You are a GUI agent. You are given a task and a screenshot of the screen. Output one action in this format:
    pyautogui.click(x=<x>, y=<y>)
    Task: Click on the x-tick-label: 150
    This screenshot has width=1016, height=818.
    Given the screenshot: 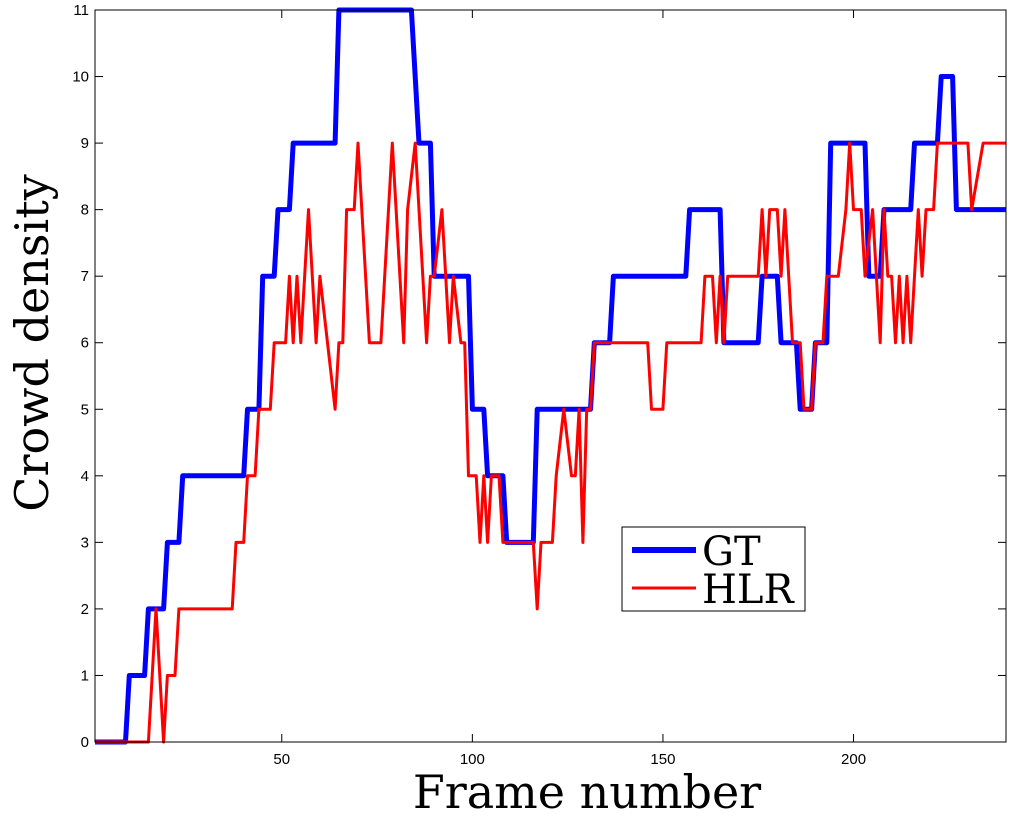 What is the action you would take?
    pyautogui.click(x=662, y=759)
    